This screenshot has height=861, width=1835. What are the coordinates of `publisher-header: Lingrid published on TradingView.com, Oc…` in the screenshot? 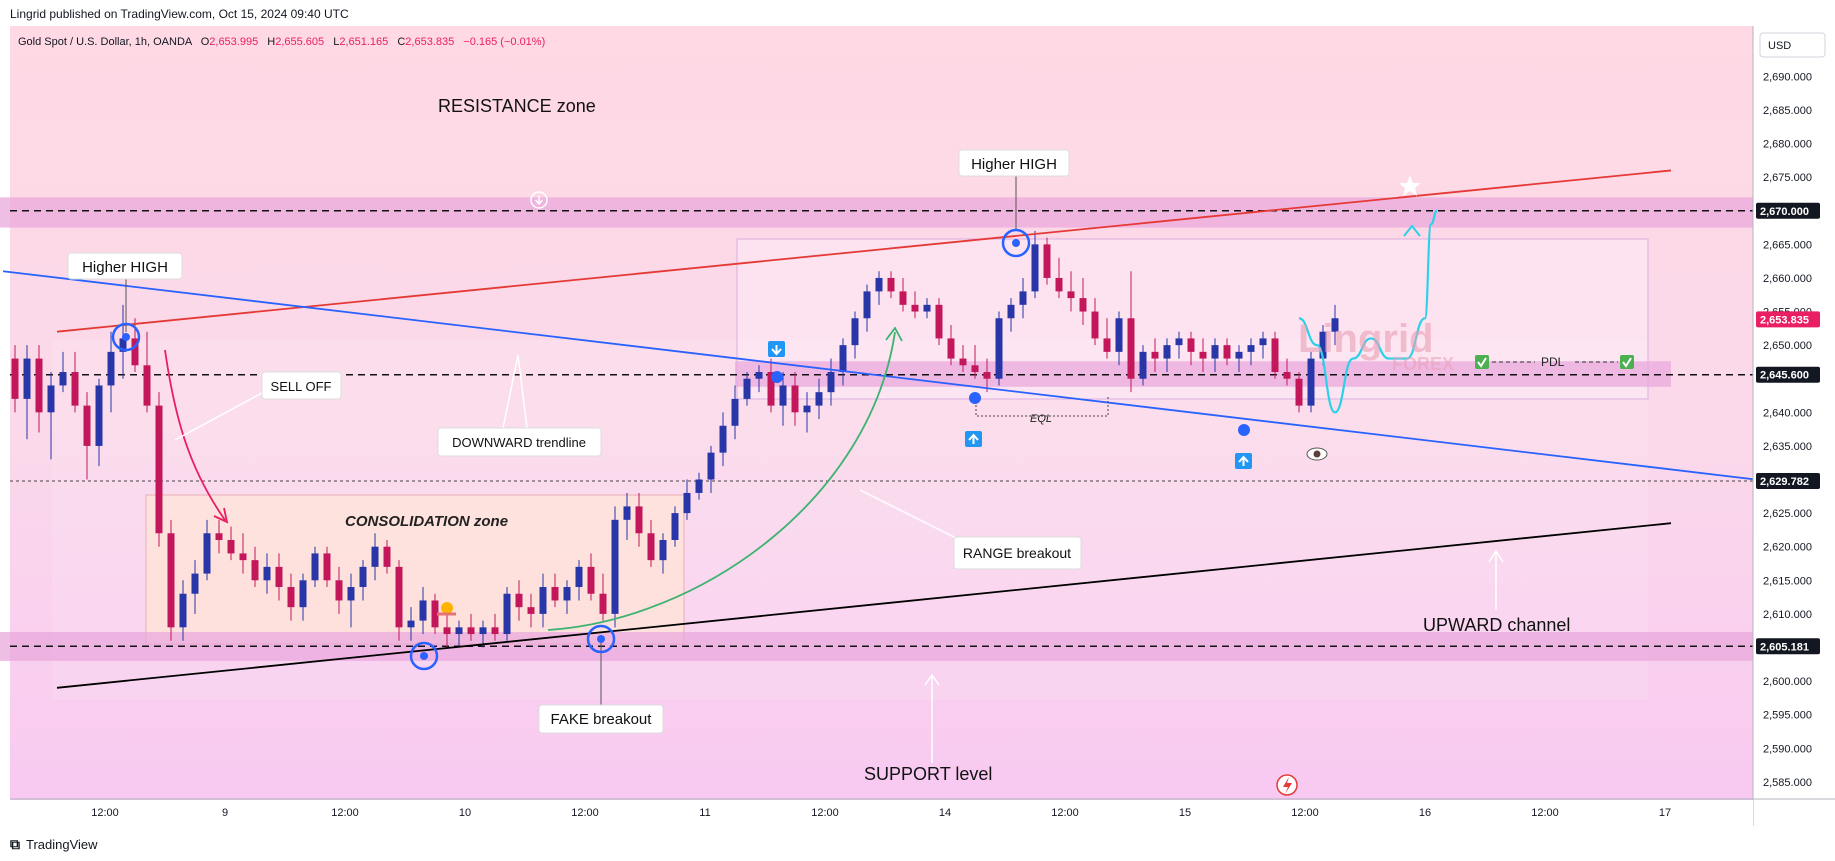 It's located at (179, 14).